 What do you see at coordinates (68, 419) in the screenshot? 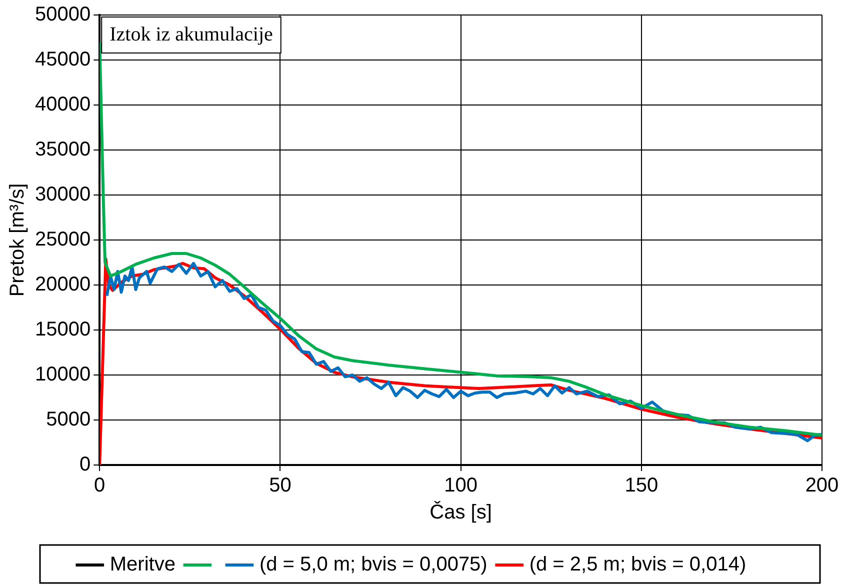
I see `y-tick-label: 5000` at bounding box center [68, 419].